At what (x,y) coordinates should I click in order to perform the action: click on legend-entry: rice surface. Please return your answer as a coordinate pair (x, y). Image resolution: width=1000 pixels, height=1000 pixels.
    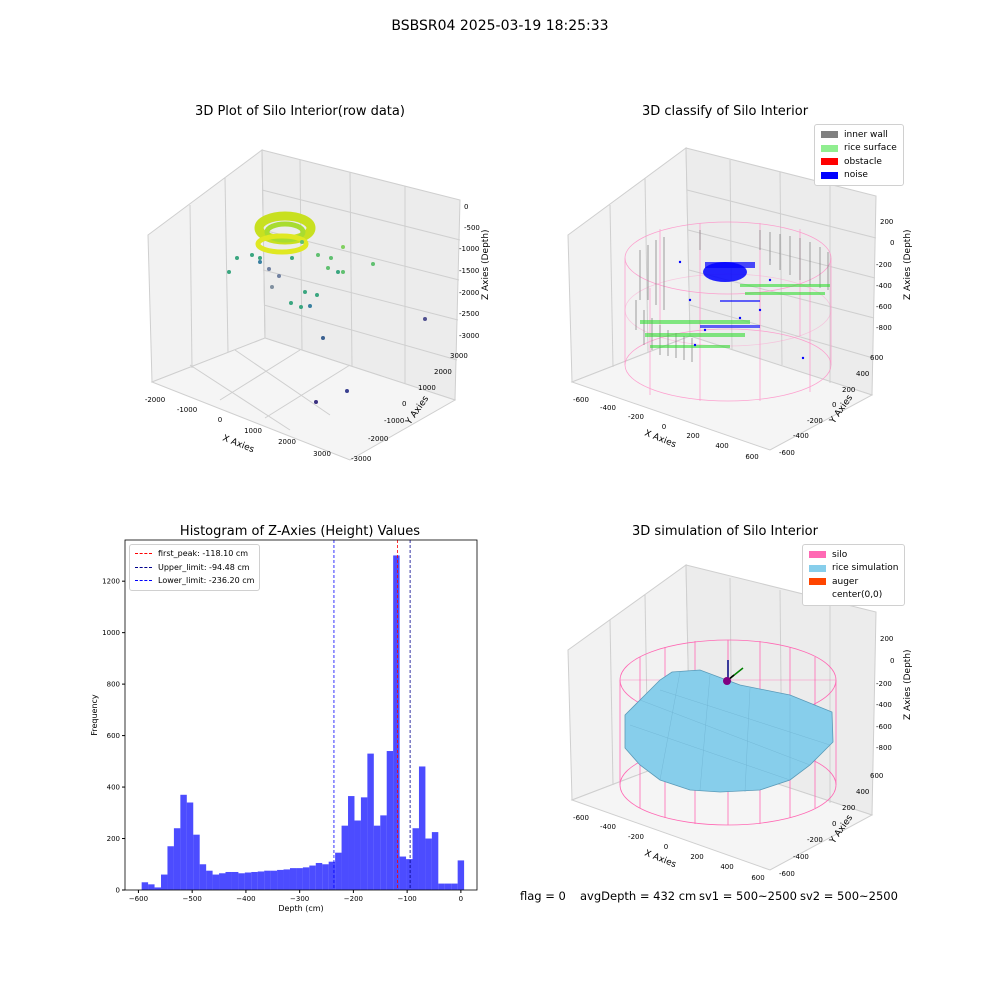
    Looking at the image, I should click on (859, 149).